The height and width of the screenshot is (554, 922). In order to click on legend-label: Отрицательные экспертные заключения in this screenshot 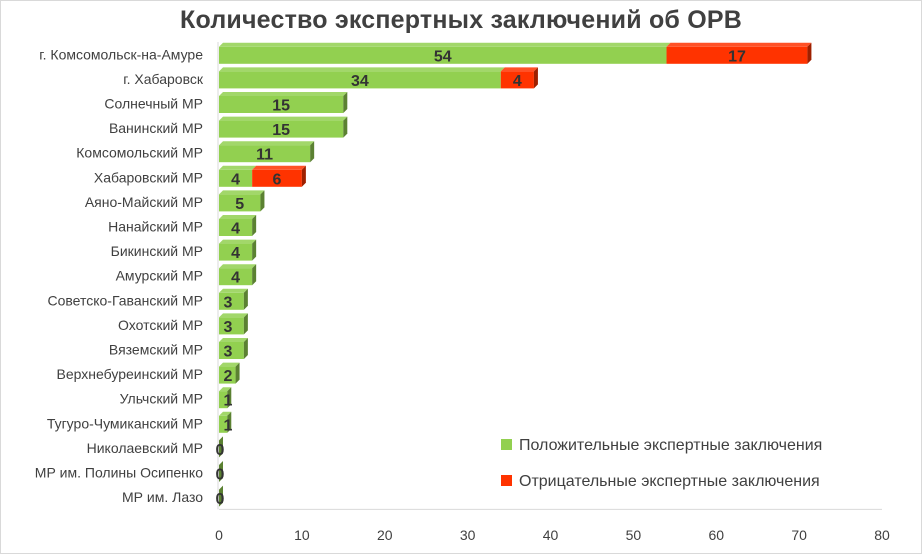, I will do `click(669, 481)`.